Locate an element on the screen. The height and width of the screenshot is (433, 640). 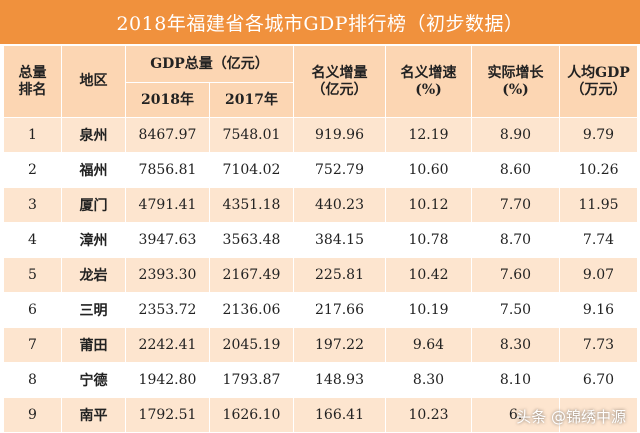
cell-inc: 148.93 is located at coordinates (339, 380).